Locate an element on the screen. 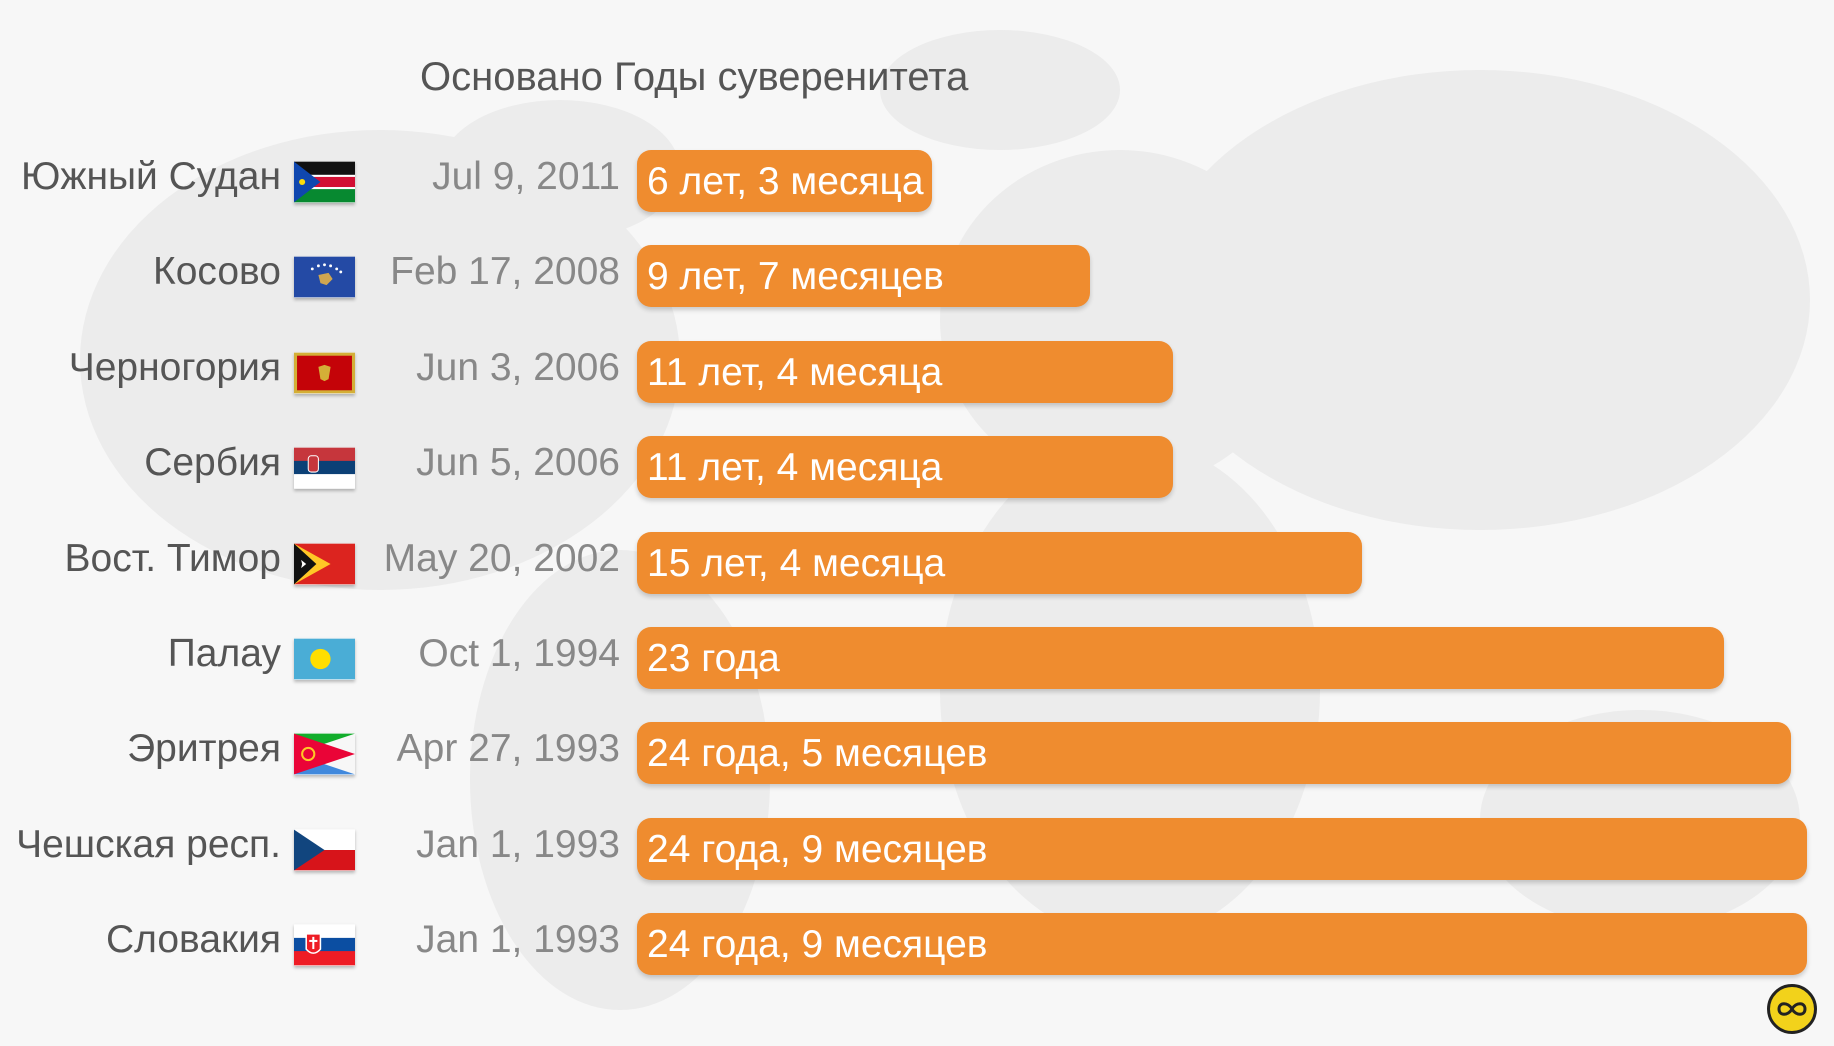 The image size is (1834, 1046). column-header: Основано Годы суверенитета is located at coordinates (694, 77).